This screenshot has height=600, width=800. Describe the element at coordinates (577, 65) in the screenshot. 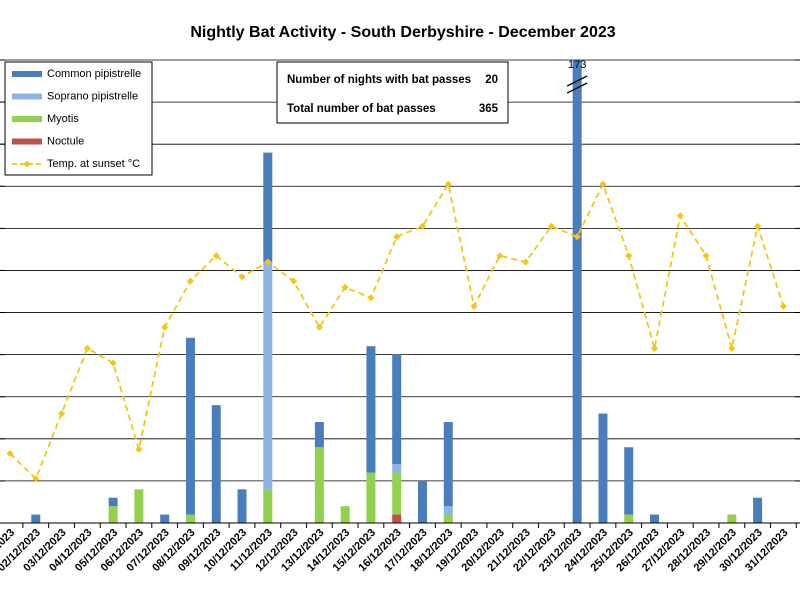

I see `value-label: 173` at that location.